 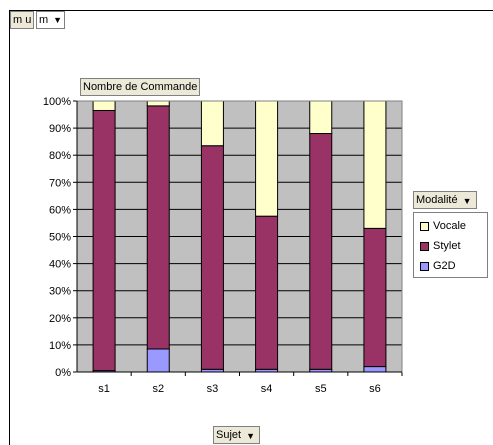 I want to click on legend: Vocale Stylet G2D, so click(x=450, y=245).